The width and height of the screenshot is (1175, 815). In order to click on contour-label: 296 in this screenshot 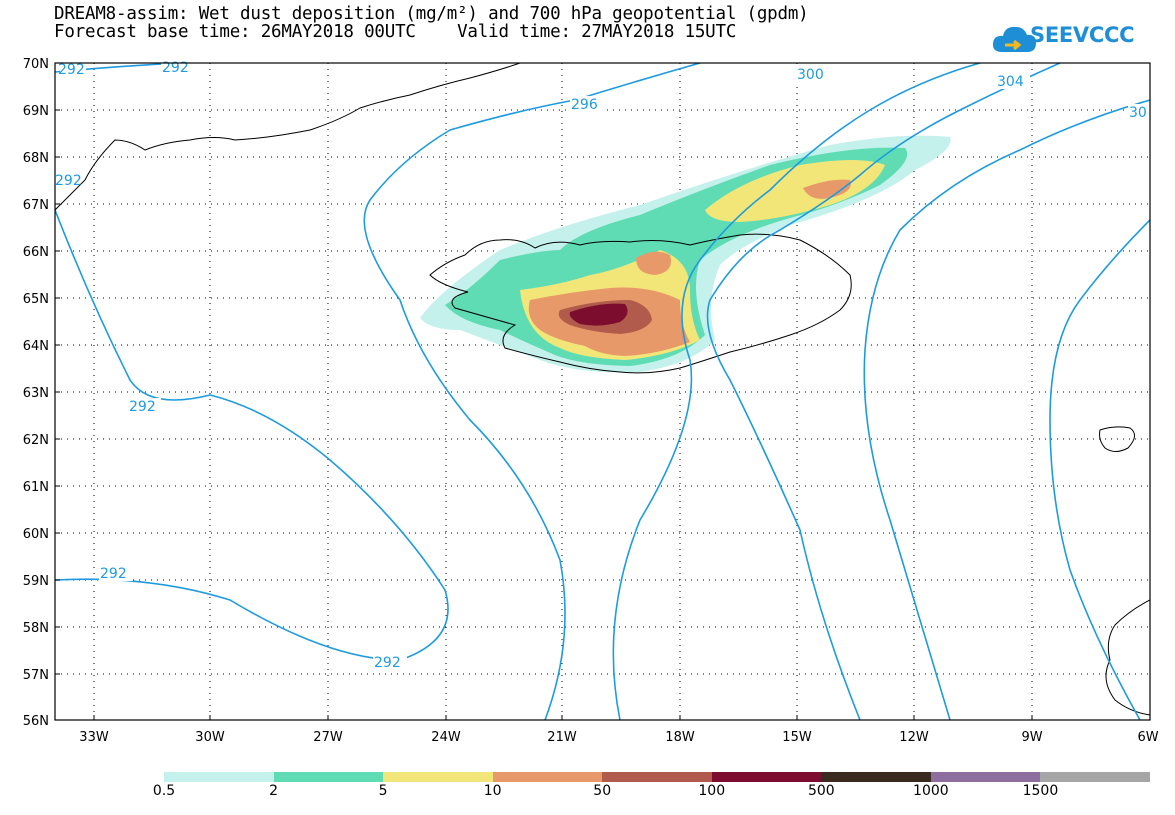, I will do `click(584, 105)`.